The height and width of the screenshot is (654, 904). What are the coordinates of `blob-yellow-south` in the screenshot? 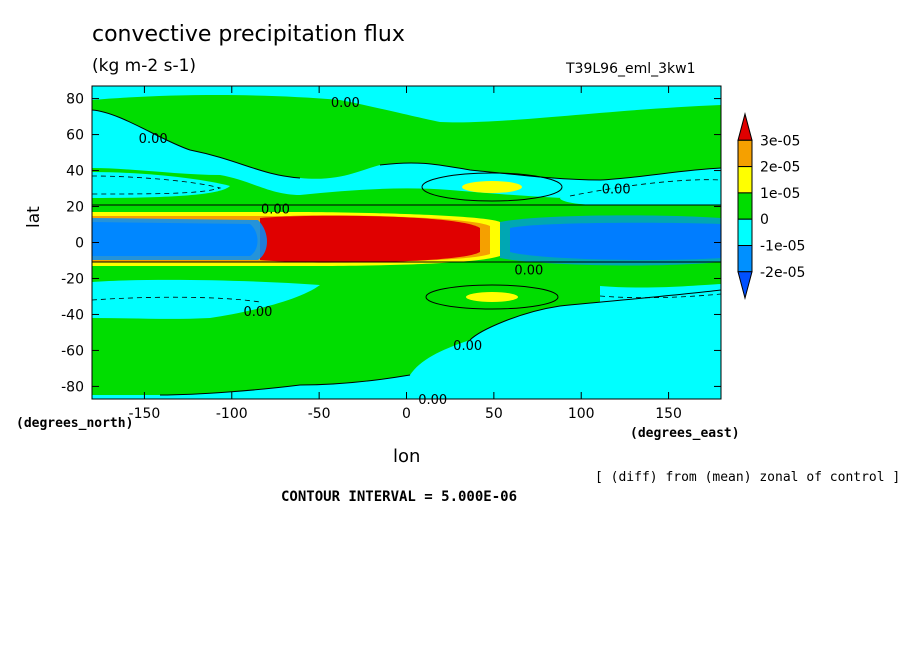 It's located at (492, 297).